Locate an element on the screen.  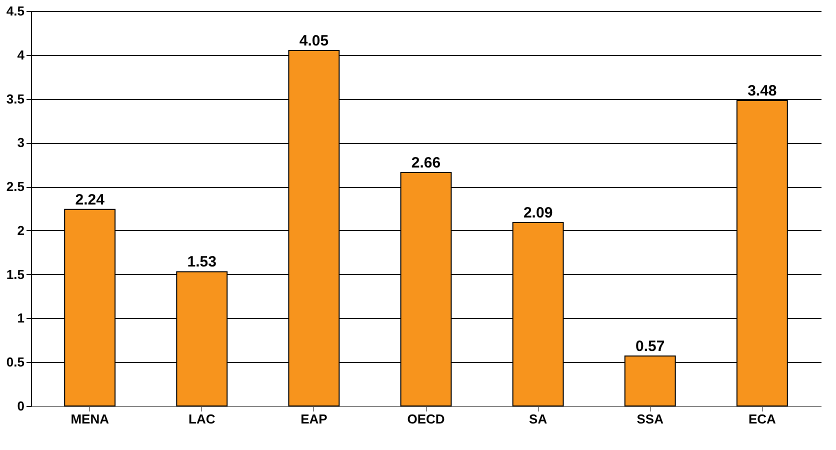
data-label: 2.24 is located at coordinates (90, 199).